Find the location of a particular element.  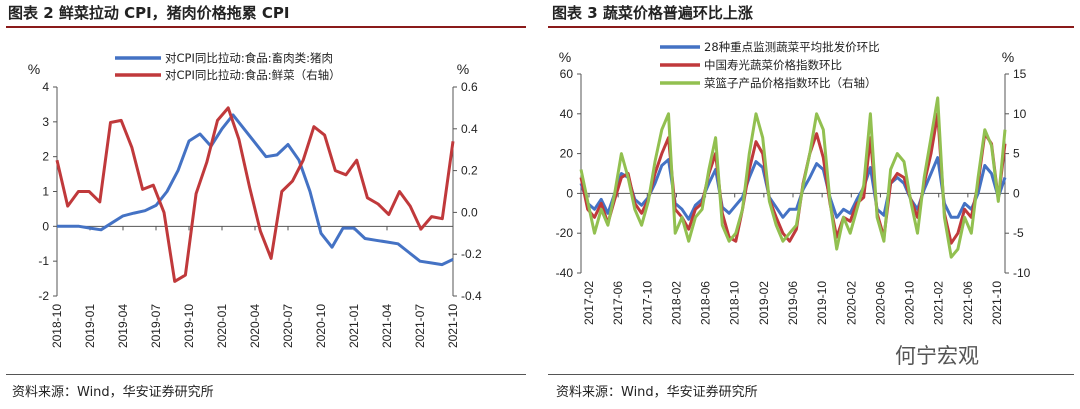

chart3-x-tick-label: 2021-10 is located at coordinates (997, 303).